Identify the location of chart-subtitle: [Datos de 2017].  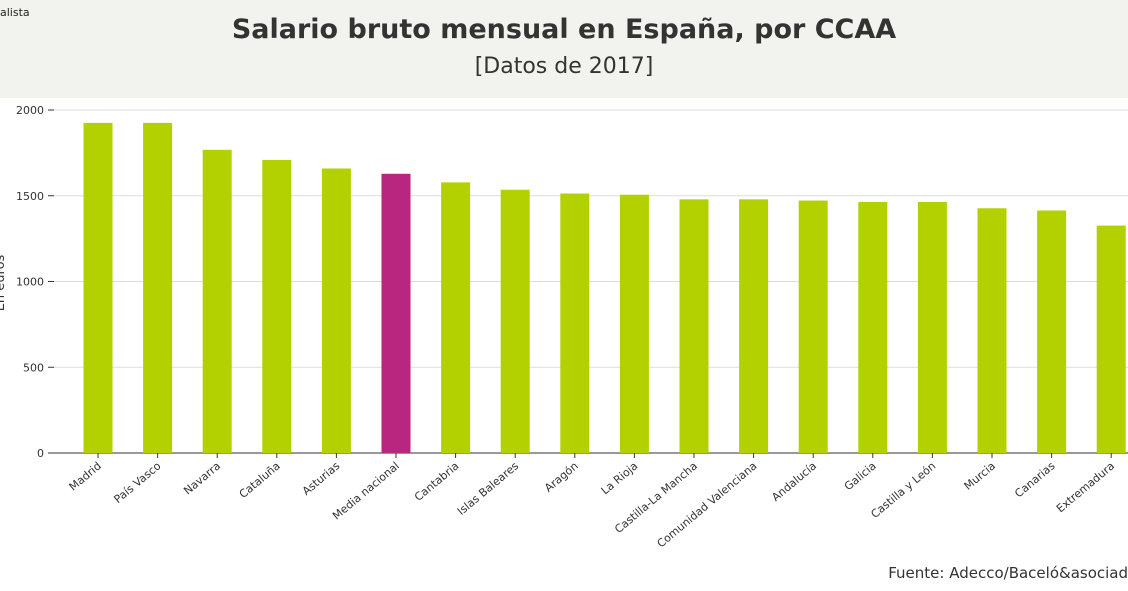
(564, 66).